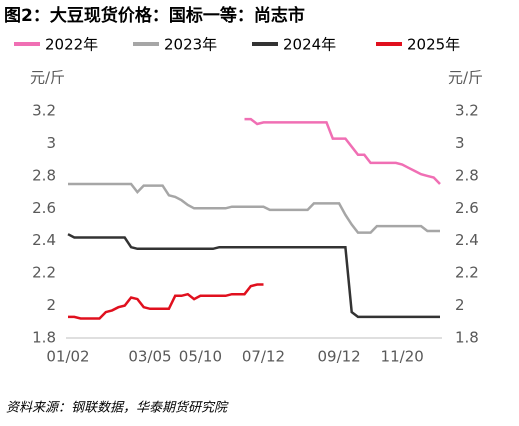  Describe the element at coordinates (467, 338) in the screenshot. I see `y2-tick-label: 1.8` at that location.